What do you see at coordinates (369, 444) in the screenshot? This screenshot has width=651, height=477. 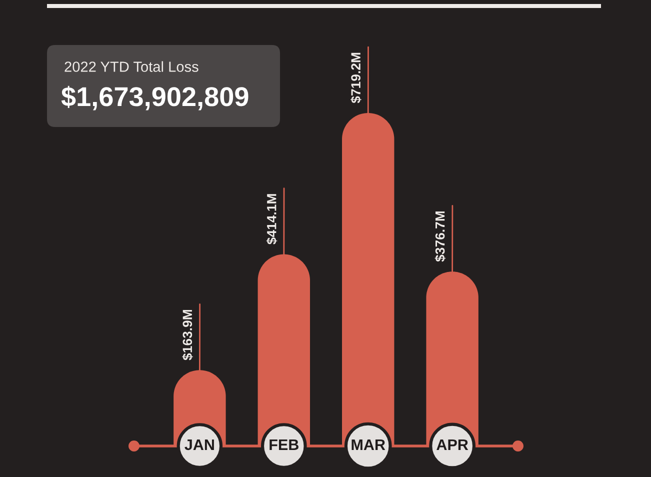 I see `x-tick-label: MAR` at bounding box center [369, 444].